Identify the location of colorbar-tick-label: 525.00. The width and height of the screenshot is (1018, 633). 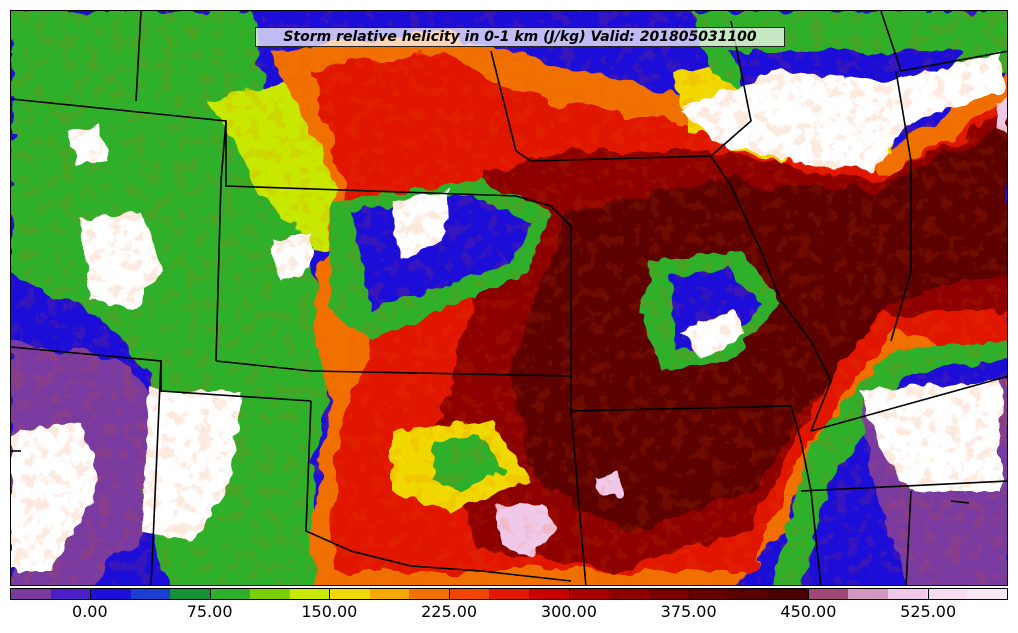
(928, 611).